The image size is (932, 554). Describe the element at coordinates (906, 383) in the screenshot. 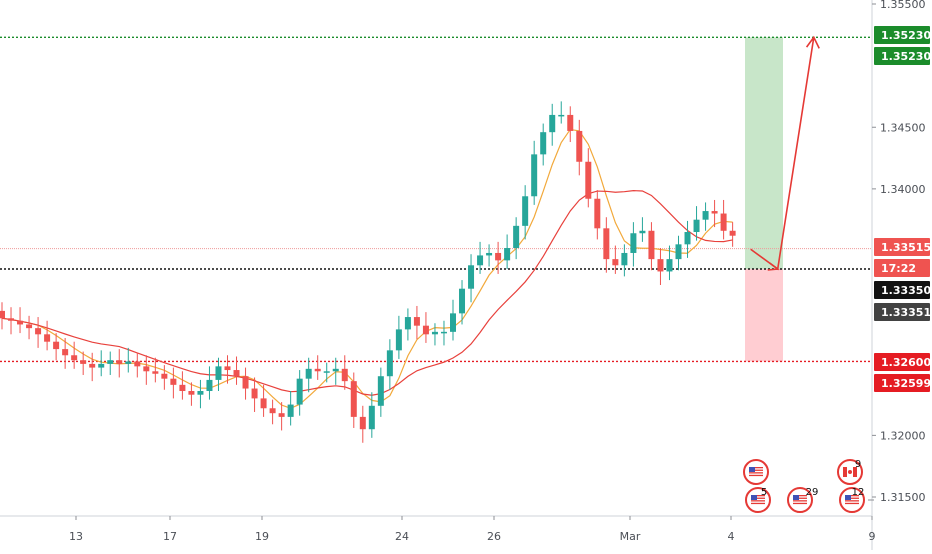

I see `stop-price-label-alt-text: 1.32599` at that location.